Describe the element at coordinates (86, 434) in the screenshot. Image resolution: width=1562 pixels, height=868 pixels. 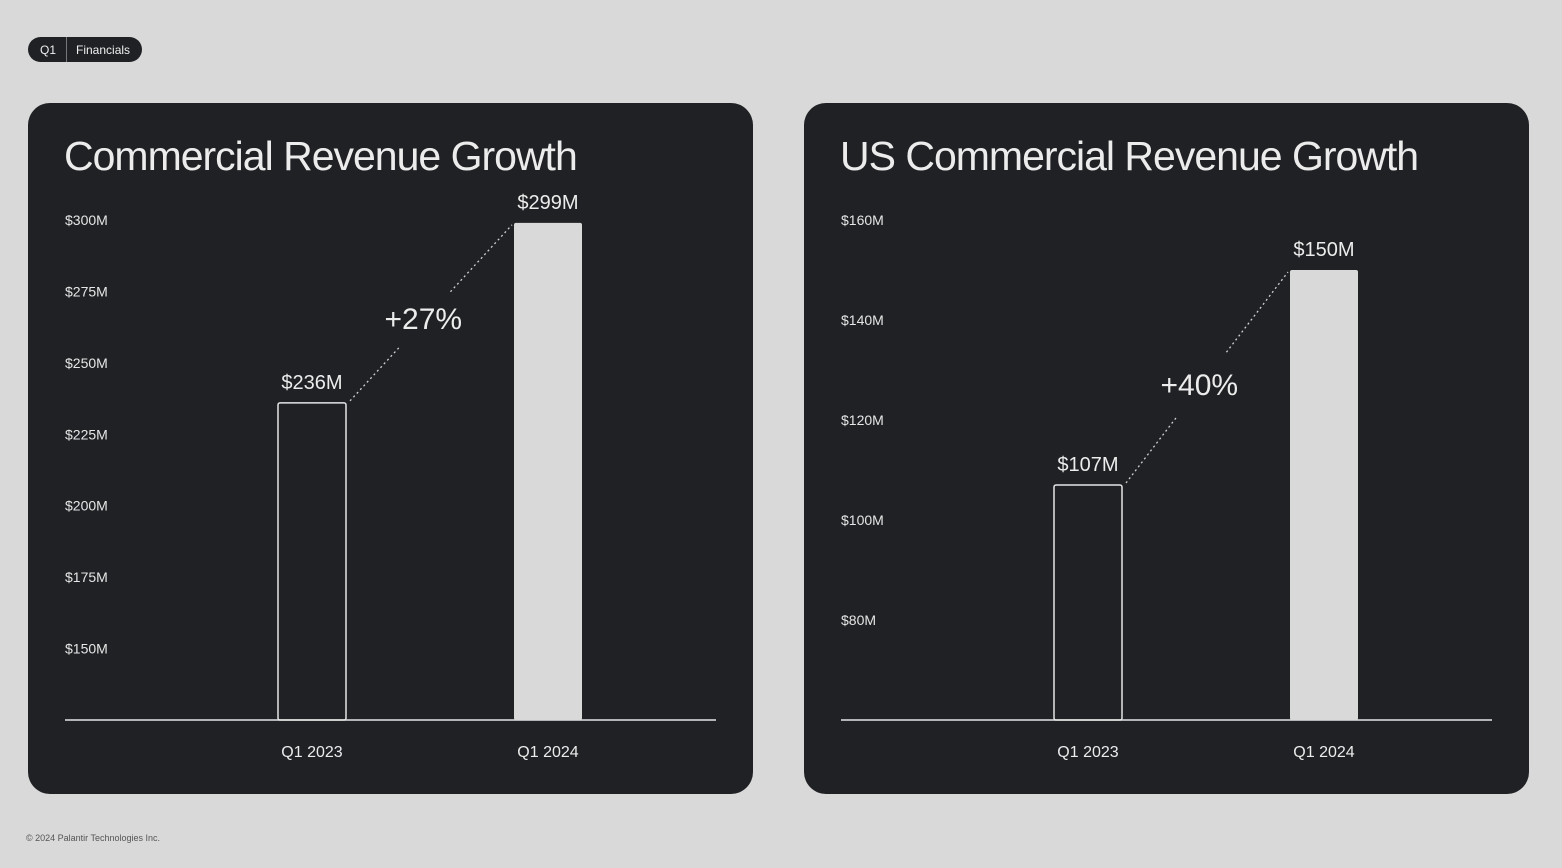
I see `y-tick-label: $225M` at that location.